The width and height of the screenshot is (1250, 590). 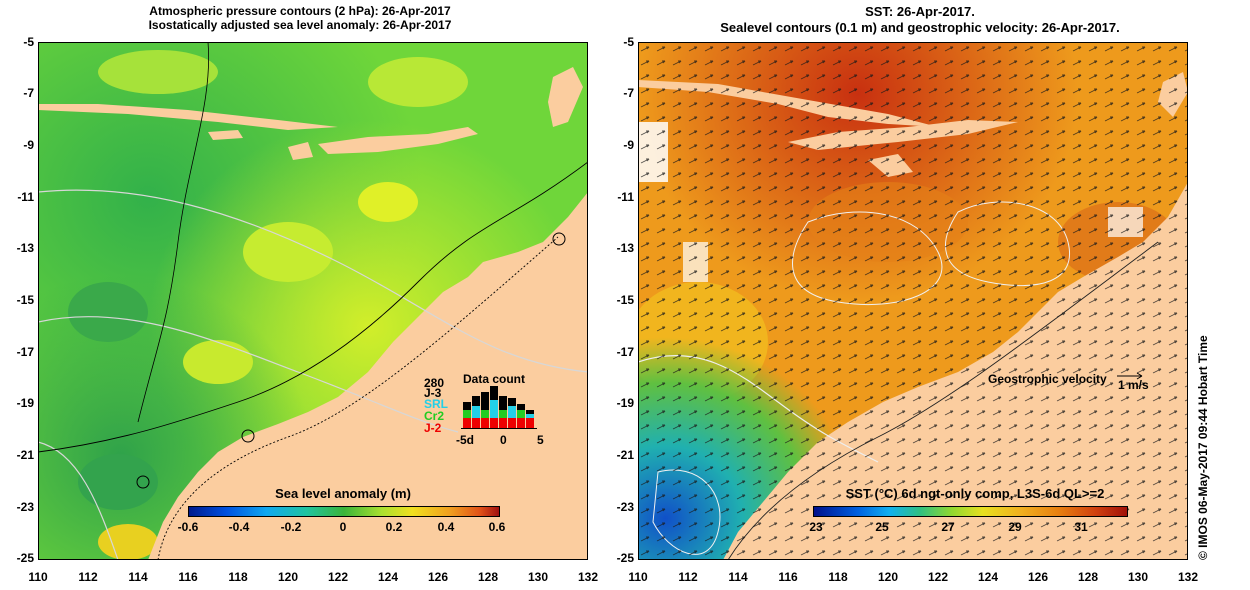 What do you see at coordinates (625, 507) in the screenshot?
I see `right-y-tick: -23` at bounding box center [625, 507].